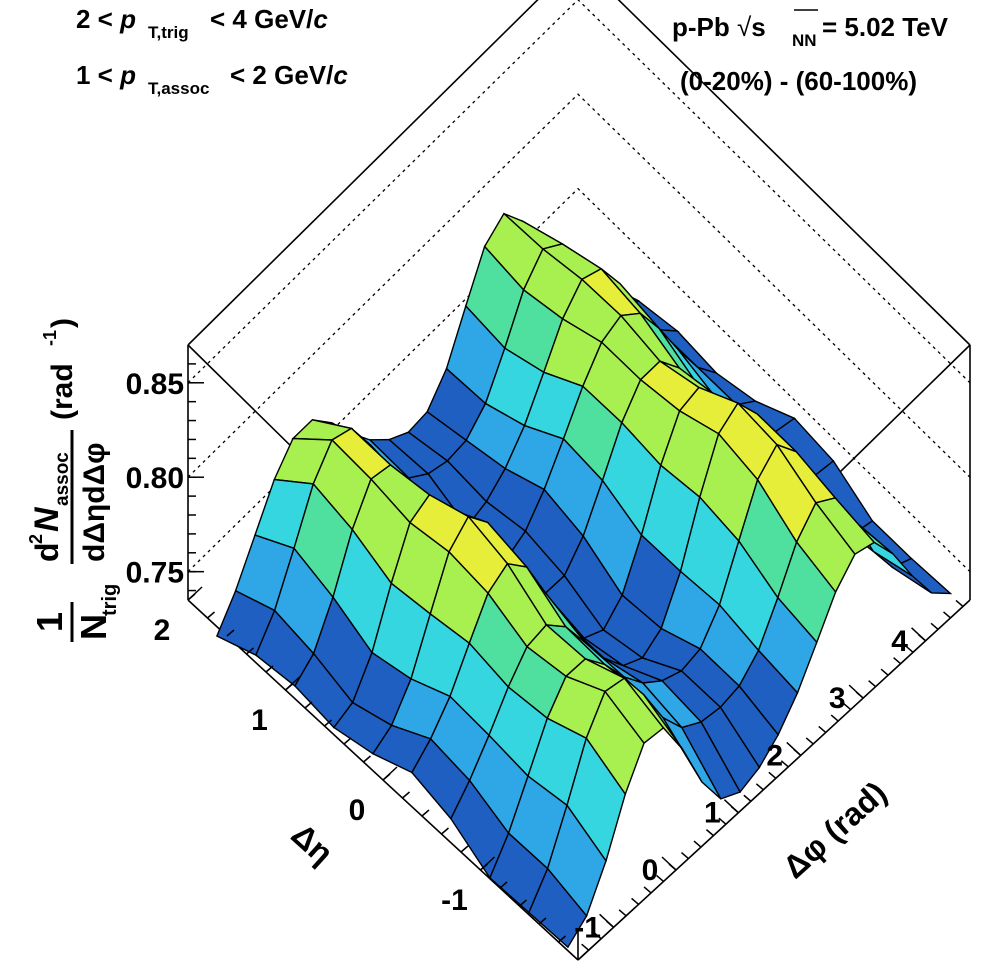 This screenshot has height=978, width=994. Describe the element at coordinates (212, 79) in the screenshot. I see `annotation-assoc-range: 1 < p T,assoc < 2 GeV/c` at that location.